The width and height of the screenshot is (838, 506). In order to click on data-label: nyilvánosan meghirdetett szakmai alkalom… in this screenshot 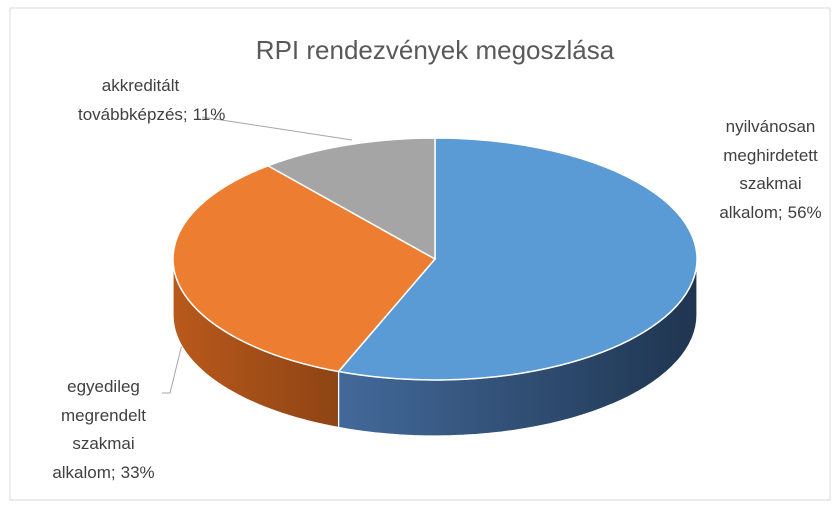, I will do `click(770, 170)`.